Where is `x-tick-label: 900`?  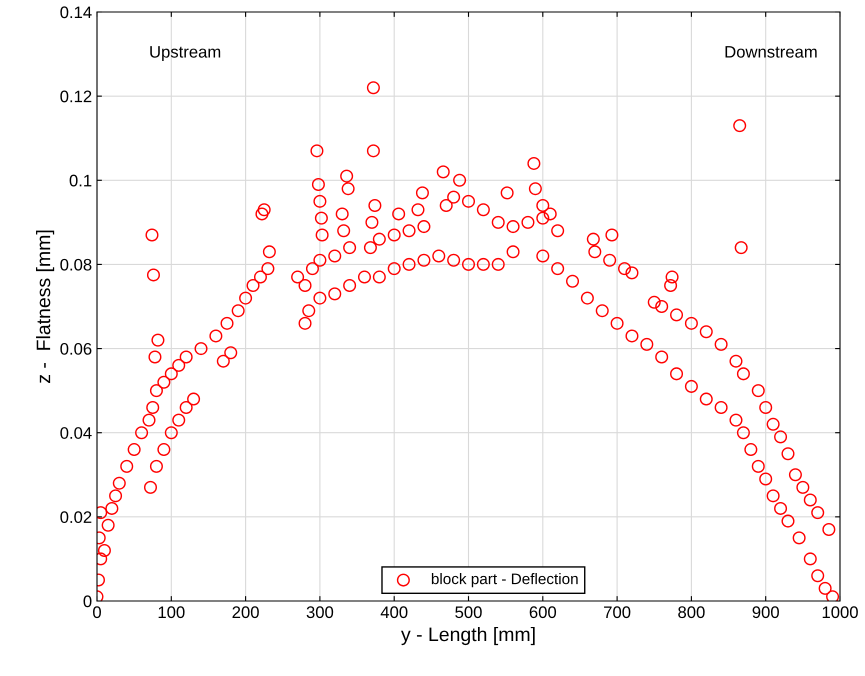 x-tick-label: 900 is located at coordinates (765, 612).